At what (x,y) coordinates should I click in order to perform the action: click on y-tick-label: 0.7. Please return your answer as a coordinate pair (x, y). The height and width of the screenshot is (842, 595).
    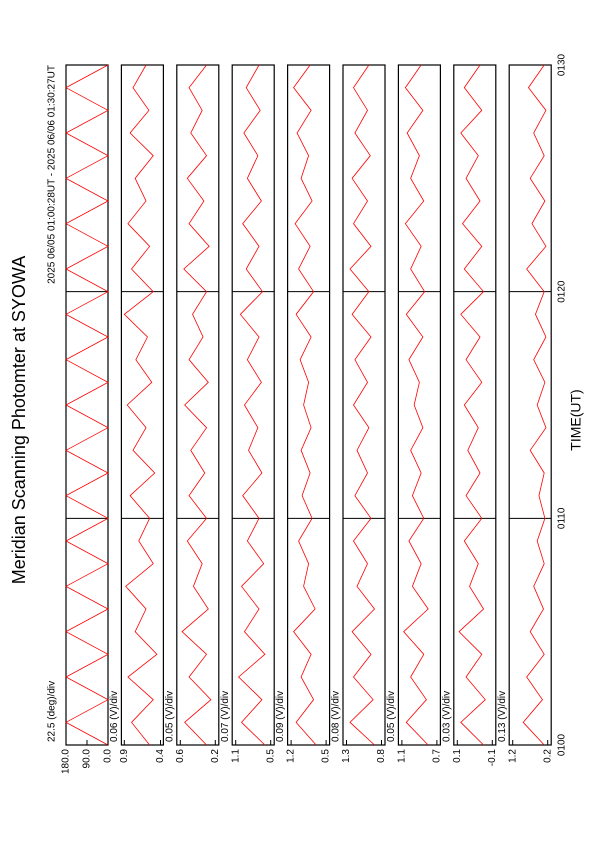
    Looking at the image, I should click on (437, 756).